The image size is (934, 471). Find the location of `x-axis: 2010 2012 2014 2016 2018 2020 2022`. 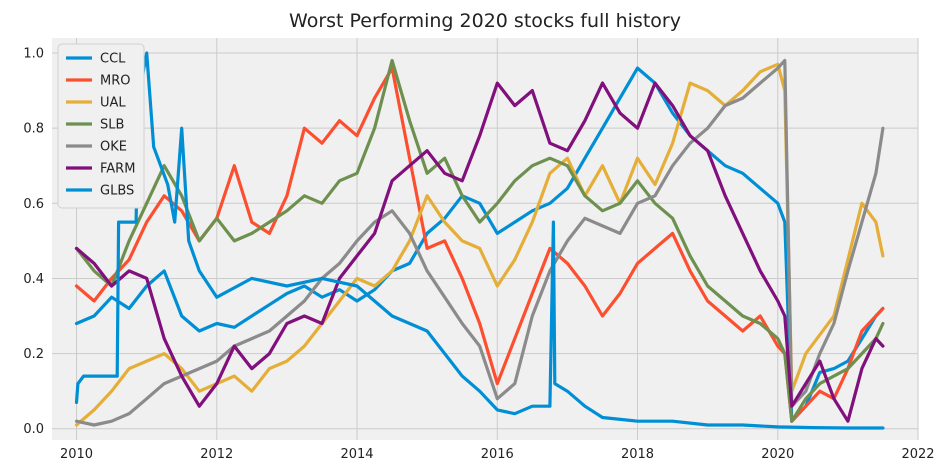

x-axis: 2010 2012 2014 2016 2018 2020 2022 is located at coordinates (497, 454).